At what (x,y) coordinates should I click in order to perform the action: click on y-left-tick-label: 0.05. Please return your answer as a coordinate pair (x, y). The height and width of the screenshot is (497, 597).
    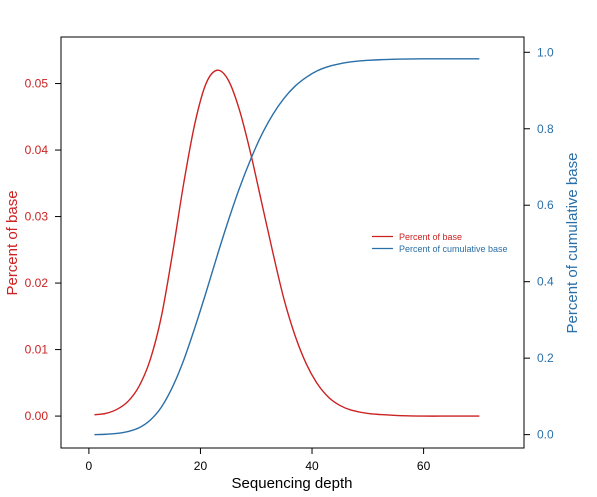
    Looking at the image, I should click on (37, 84).